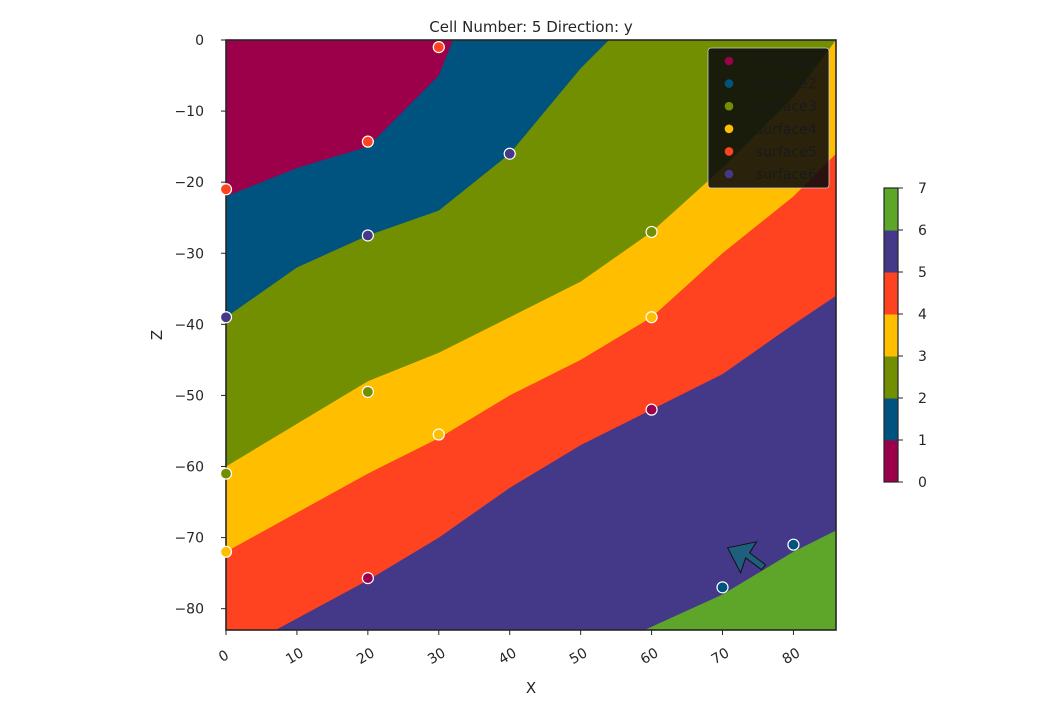 This screenshot has width=1040, height=715. Describe the element at coordinates (199, 41) in the screenshot. I see `y-tick-label: 0` at that location.